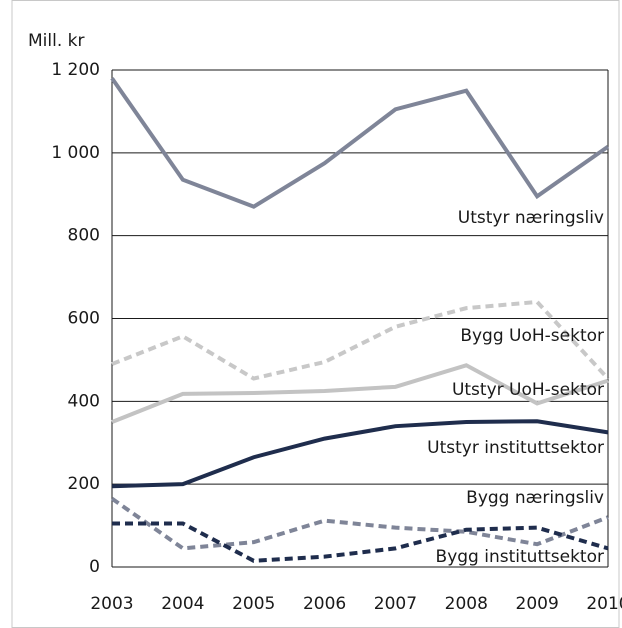 This screenshot has width=622, height=628. Describe the element at coordinates (466, 604) in the screenshot. I see `x-tick-label: 2008` at that location.